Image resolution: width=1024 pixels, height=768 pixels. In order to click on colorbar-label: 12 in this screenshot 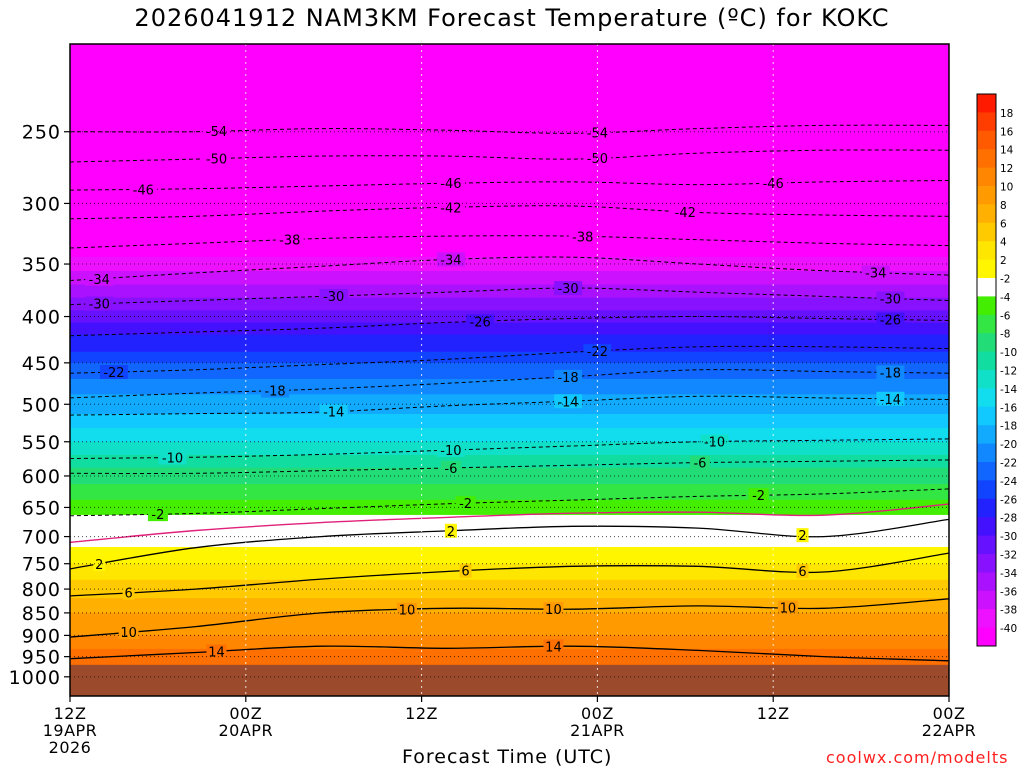, I will do `click(1006, 169)`.